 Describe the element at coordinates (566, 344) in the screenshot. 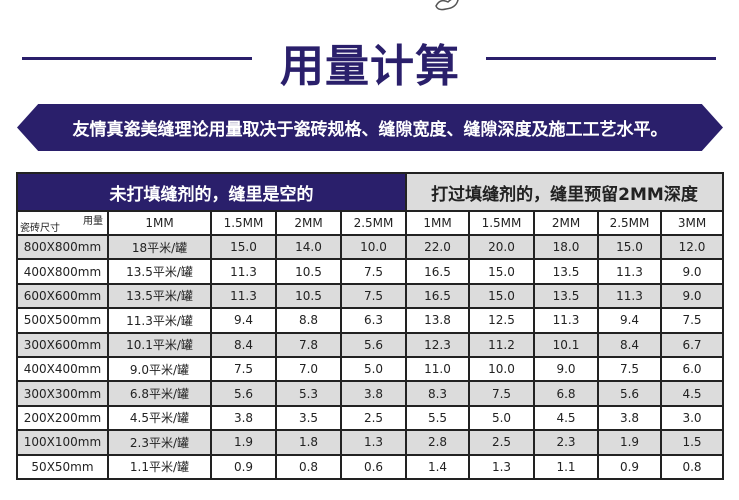

I see `usage-cell: 10.1` at that location.